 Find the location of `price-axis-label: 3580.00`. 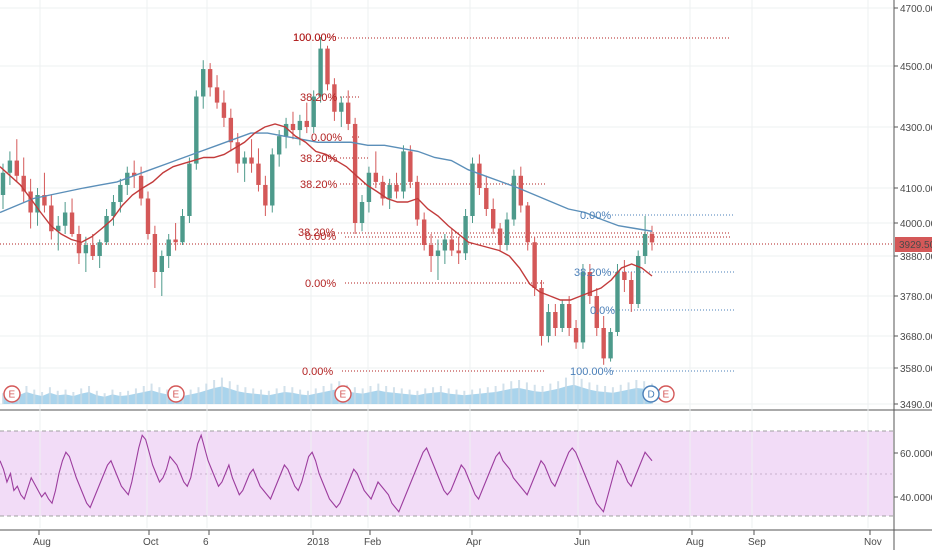

price-axis-label: 3580.00 is located at coordinates (916, 369).